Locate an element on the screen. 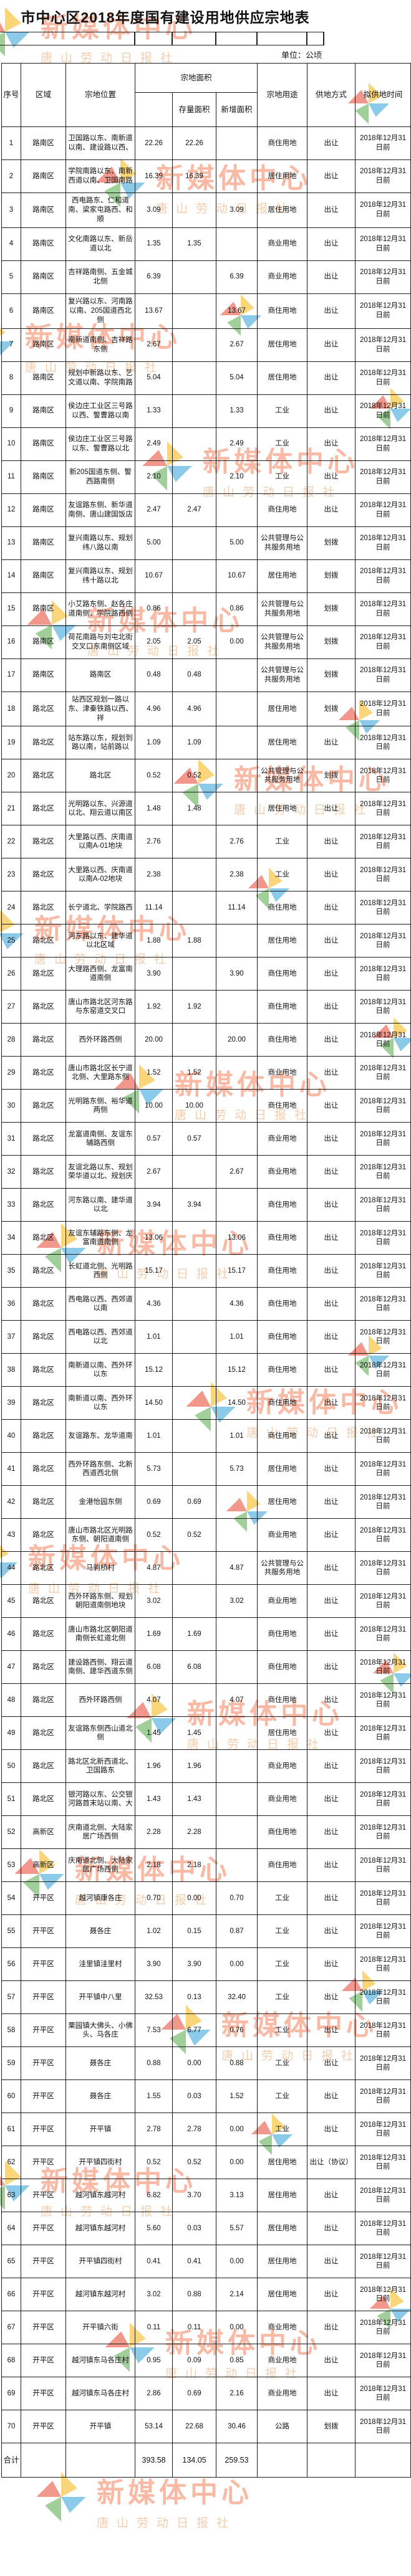  cell-district: 开平区 is located at coordinates (43, 2063).